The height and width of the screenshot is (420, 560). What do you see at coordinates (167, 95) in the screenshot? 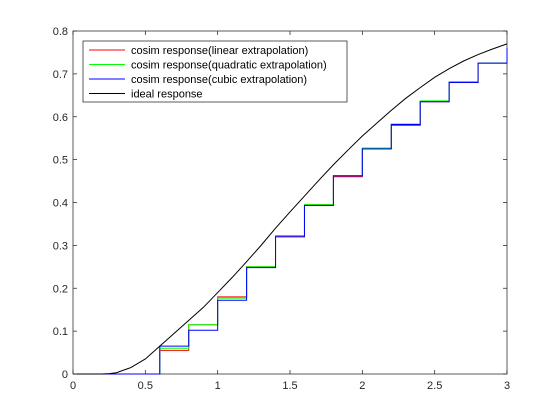
I see `legend-label-3: ideal response` at bounding box center [167, 95].